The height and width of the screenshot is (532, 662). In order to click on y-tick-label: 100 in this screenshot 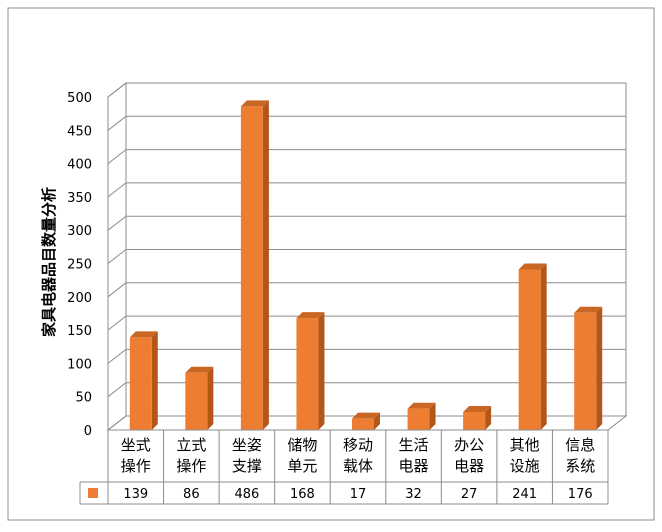, I will do `click(79, 364)`.